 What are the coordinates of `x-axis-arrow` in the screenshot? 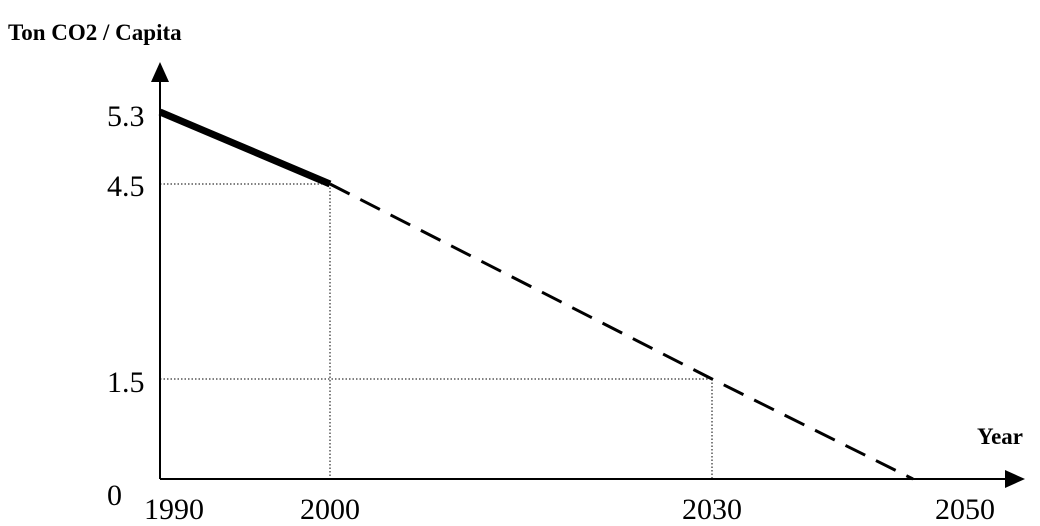 It's located at (1015, 479).